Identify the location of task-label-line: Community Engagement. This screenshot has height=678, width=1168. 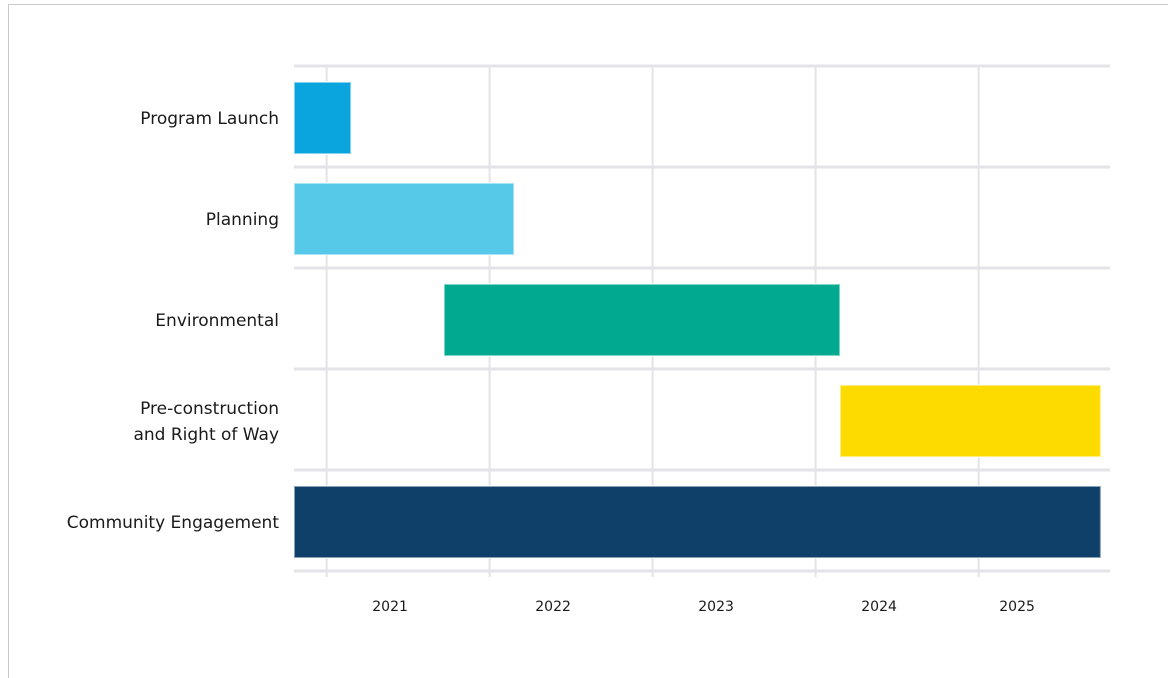
(173, 523).